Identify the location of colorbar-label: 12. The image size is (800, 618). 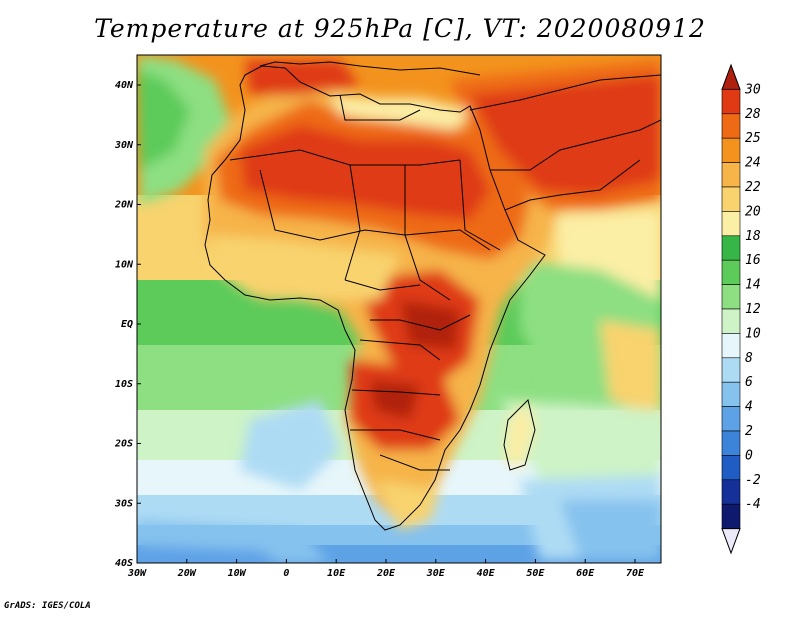
(753, 309).